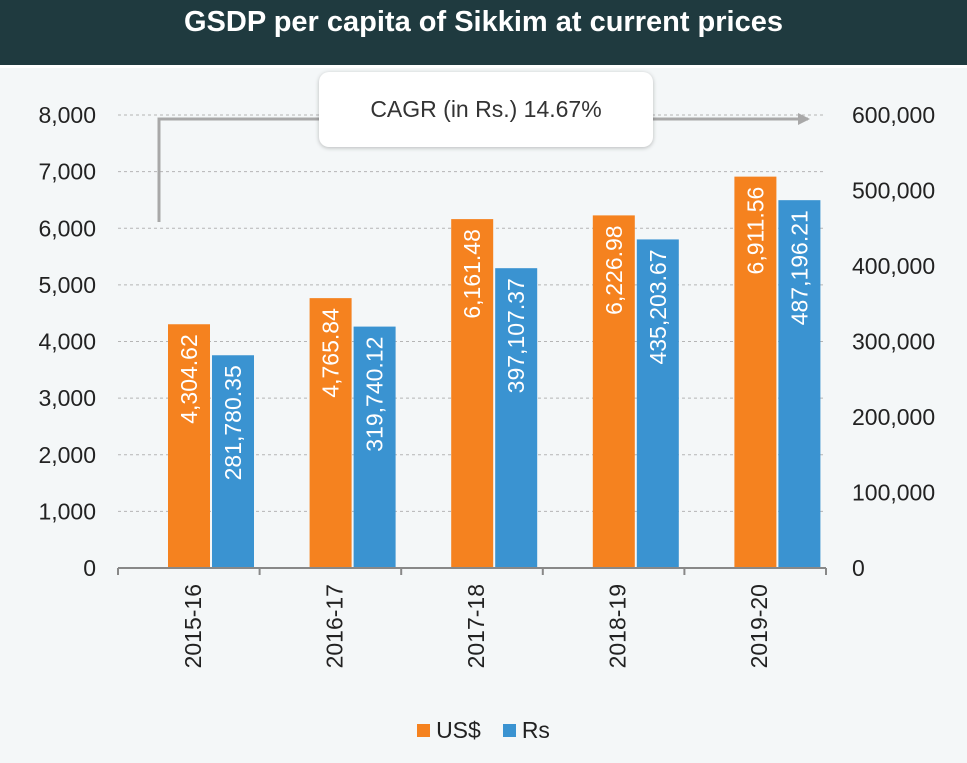 This screenshot has width=967, height=763. I want to click on legend-swatch-usd, so click(424, 730).